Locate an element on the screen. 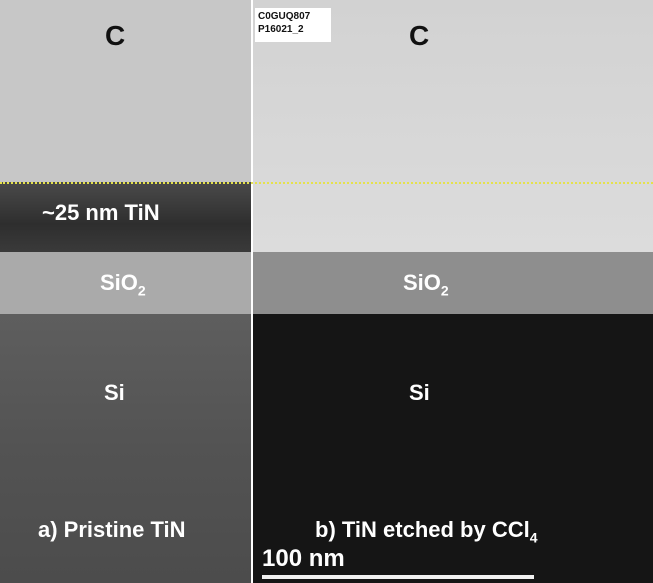  caption-b: b) TiN etched by CCl4 is located at coordinates (426, 531).